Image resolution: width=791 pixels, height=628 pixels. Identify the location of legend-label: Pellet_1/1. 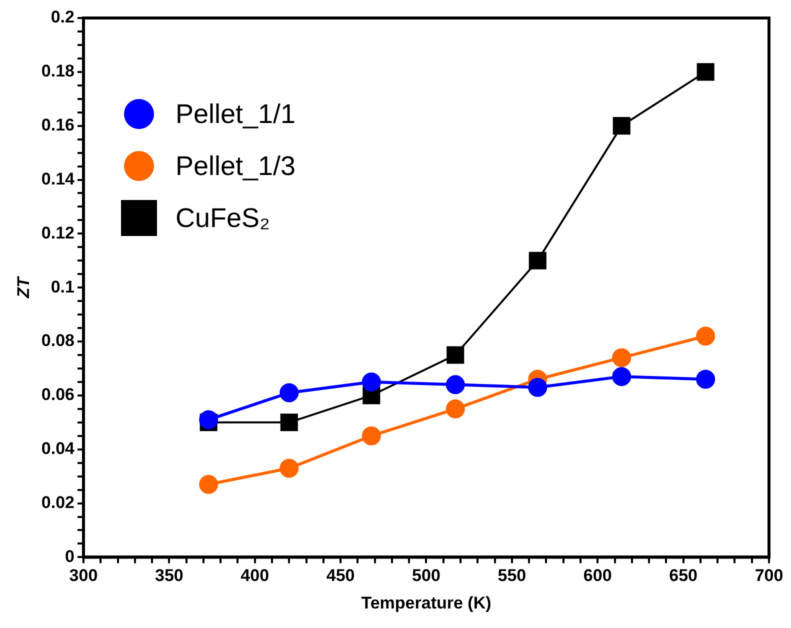
(235, 114).